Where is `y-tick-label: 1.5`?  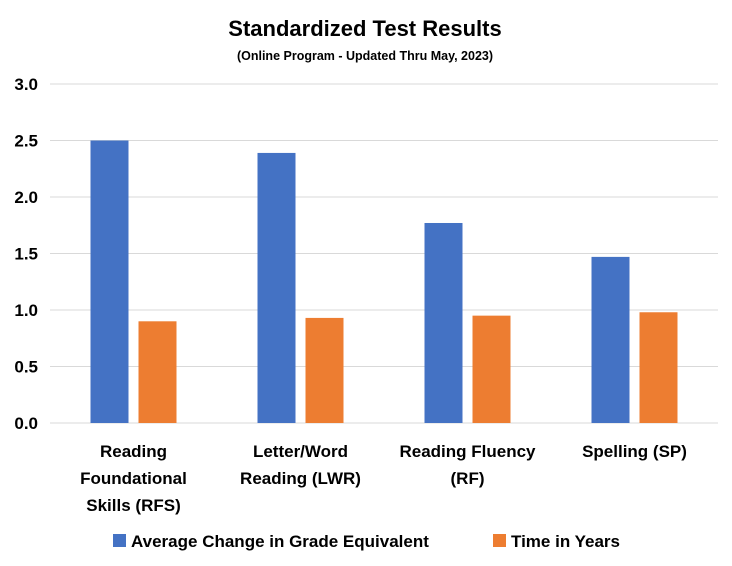
y-tick-label: 1.5 is located at coordinates (26, 254).